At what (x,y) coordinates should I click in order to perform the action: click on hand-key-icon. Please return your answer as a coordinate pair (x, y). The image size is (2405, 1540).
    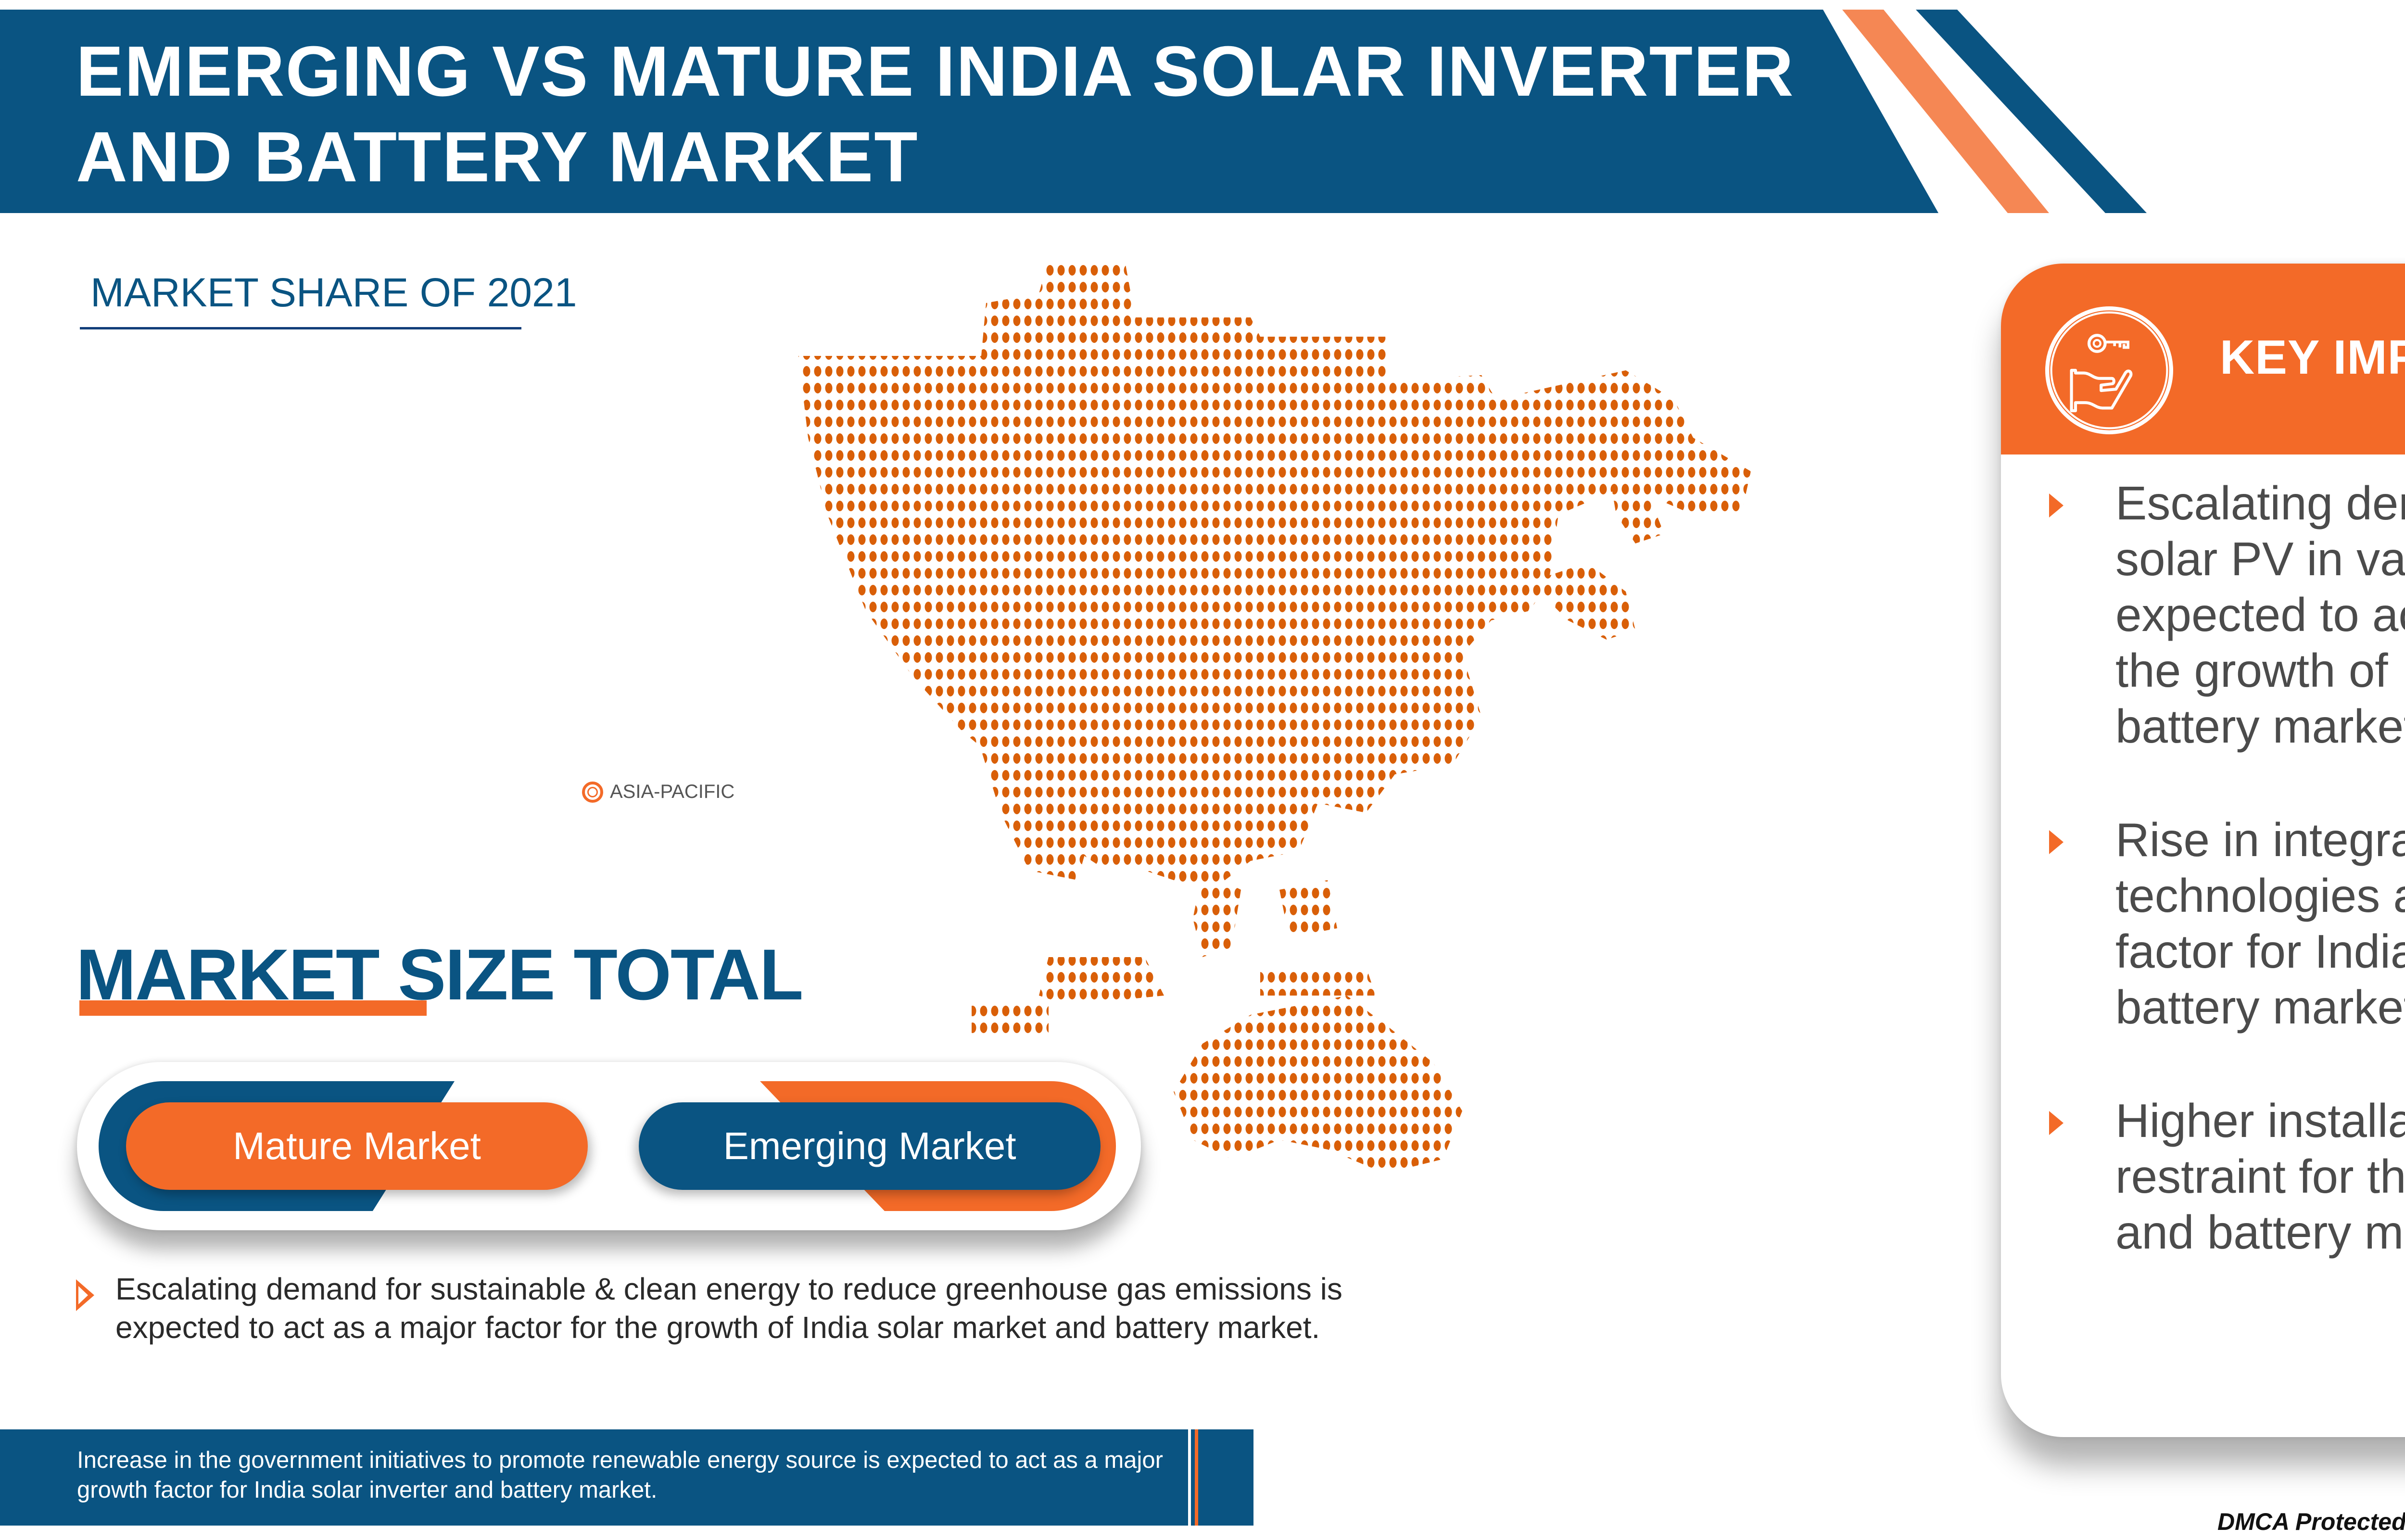
    Looking at the image, I should click on (2109, 370).